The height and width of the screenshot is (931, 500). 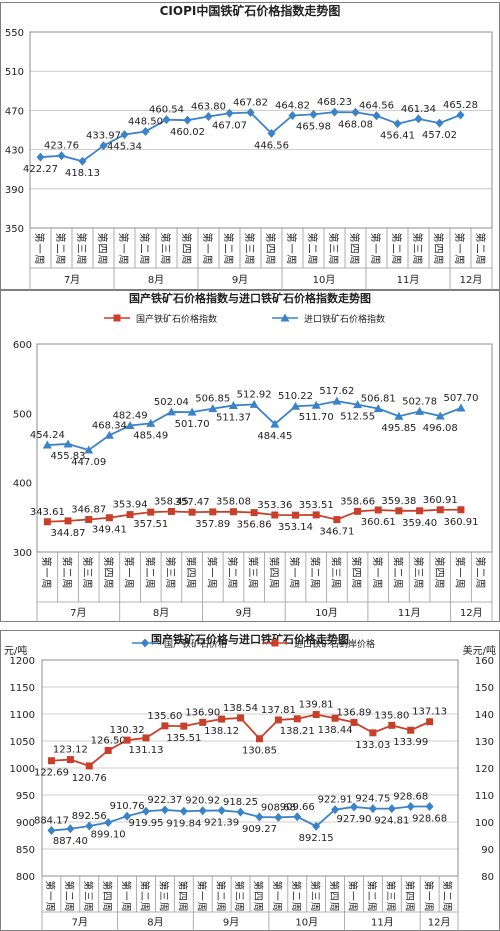 What do you see at coordinates (410, 797) in the screenshot?
I see `data-label: 928.68` at bounding box center [410, 797].